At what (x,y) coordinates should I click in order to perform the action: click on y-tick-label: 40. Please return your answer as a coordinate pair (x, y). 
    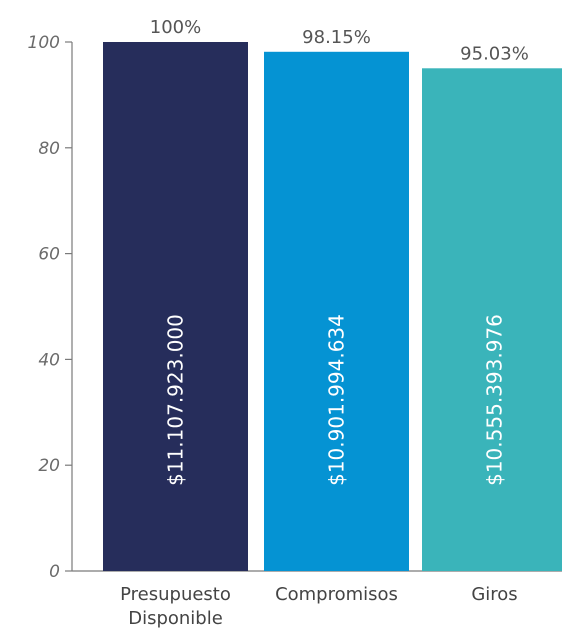
    Looking at the image, I should click on (49, 360).